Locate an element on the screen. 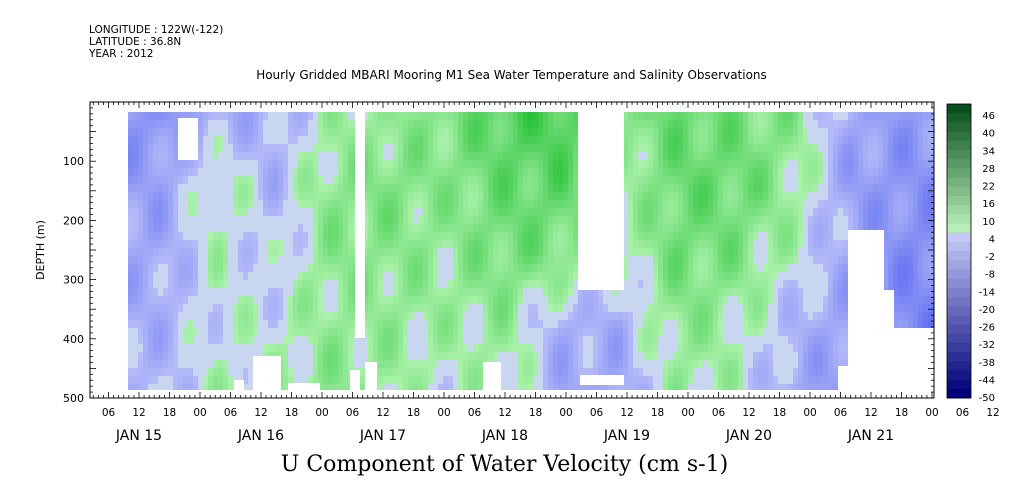  x-date-label: JAN 15 is located at coordinates (138, 436).